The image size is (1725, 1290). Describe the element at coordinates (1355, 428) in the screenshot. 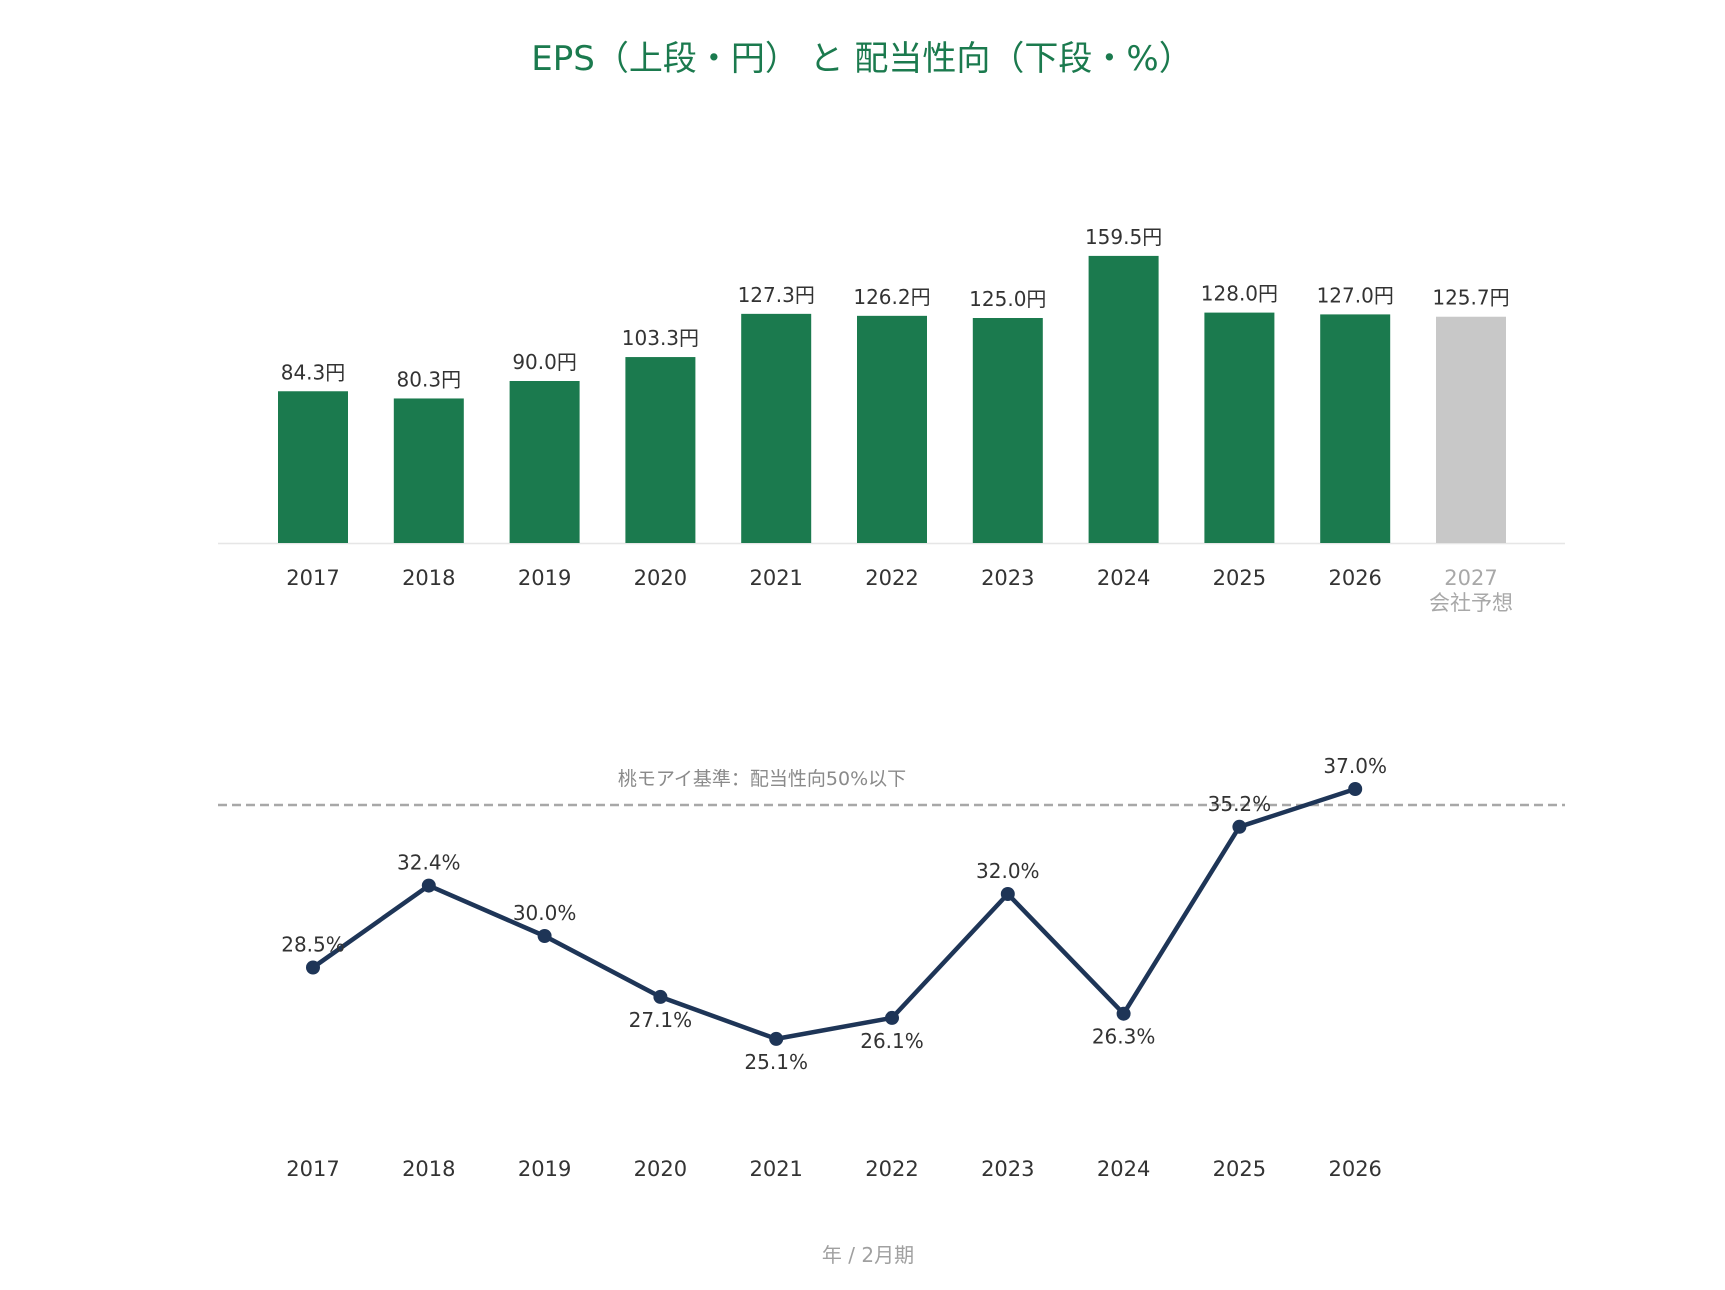

I see `eps-bar-2026` at that location.